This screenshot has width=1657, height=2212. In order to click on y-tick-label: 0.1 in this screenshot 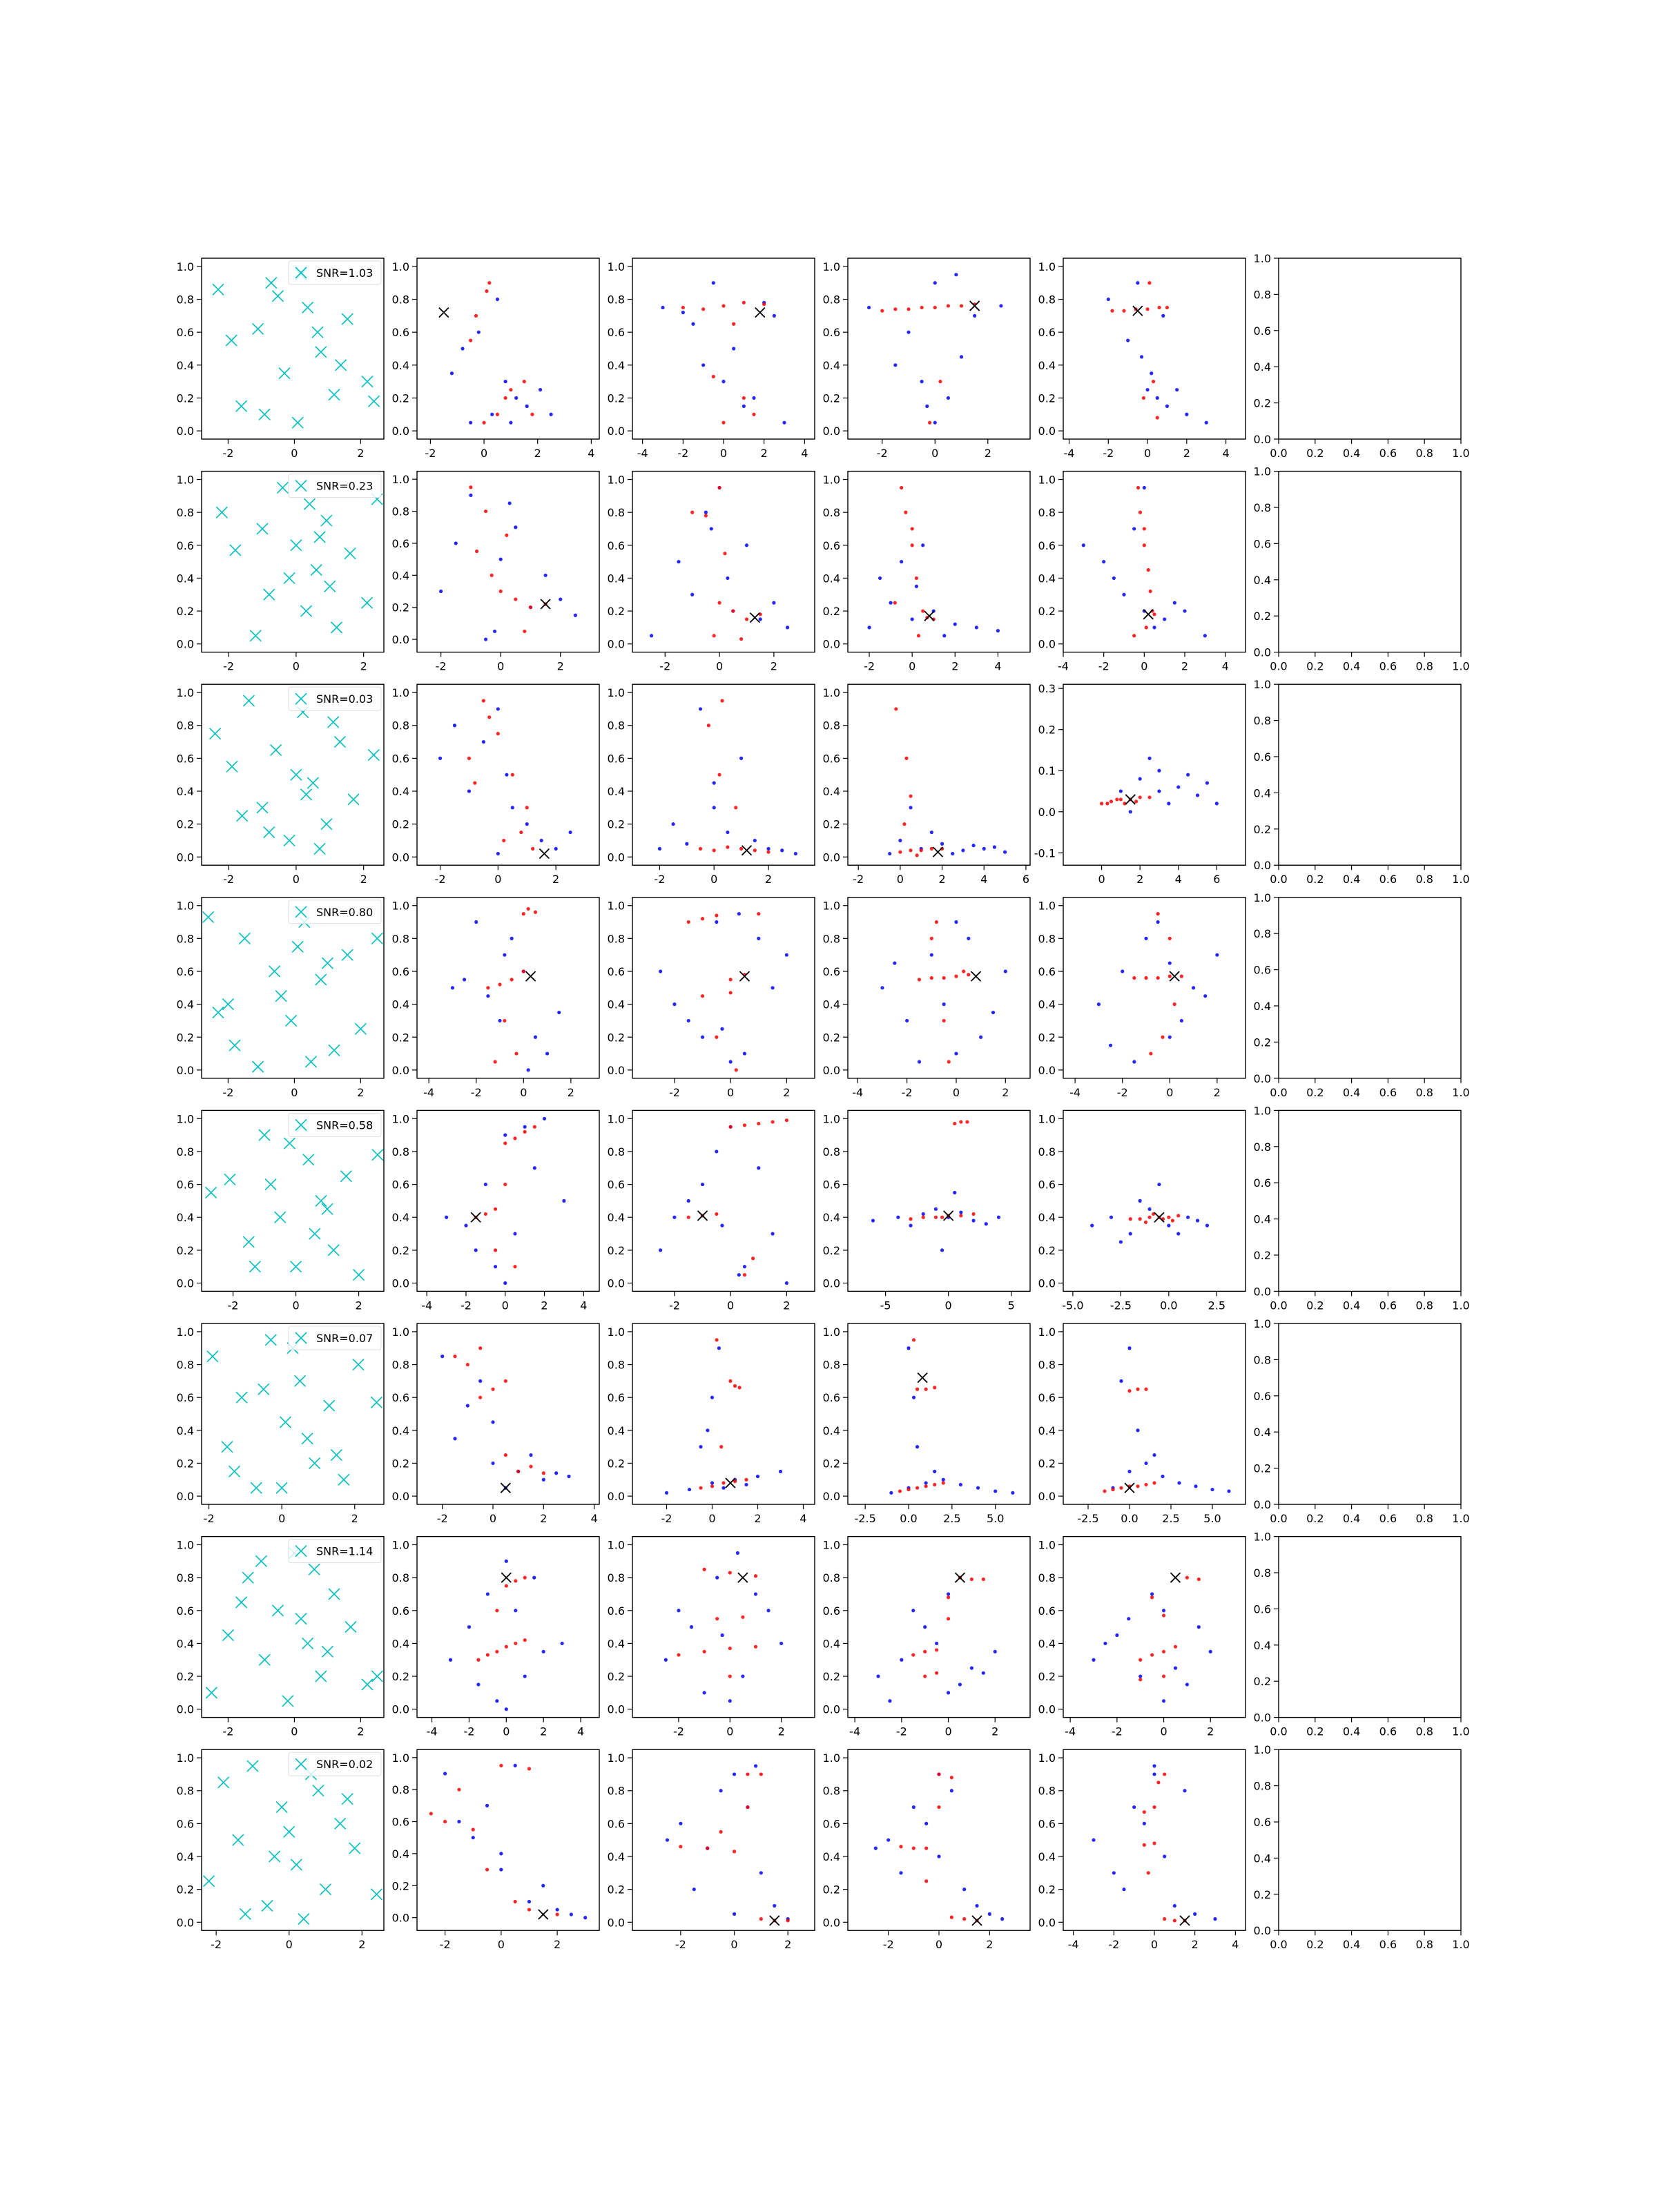, I will do `click(1047, 770)`.